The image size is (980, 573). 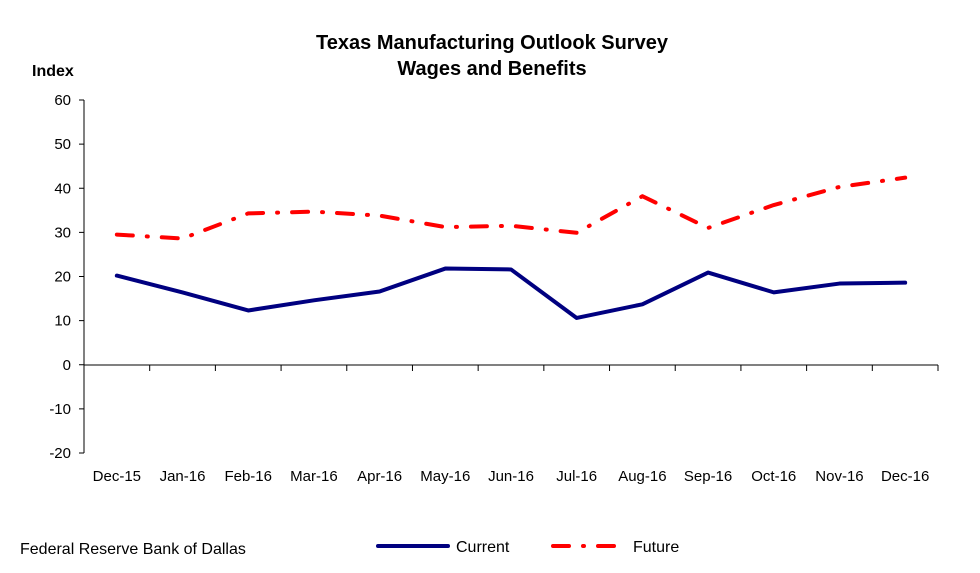 I want to click on y-tick-label: -20, so click(x=60, y=453).